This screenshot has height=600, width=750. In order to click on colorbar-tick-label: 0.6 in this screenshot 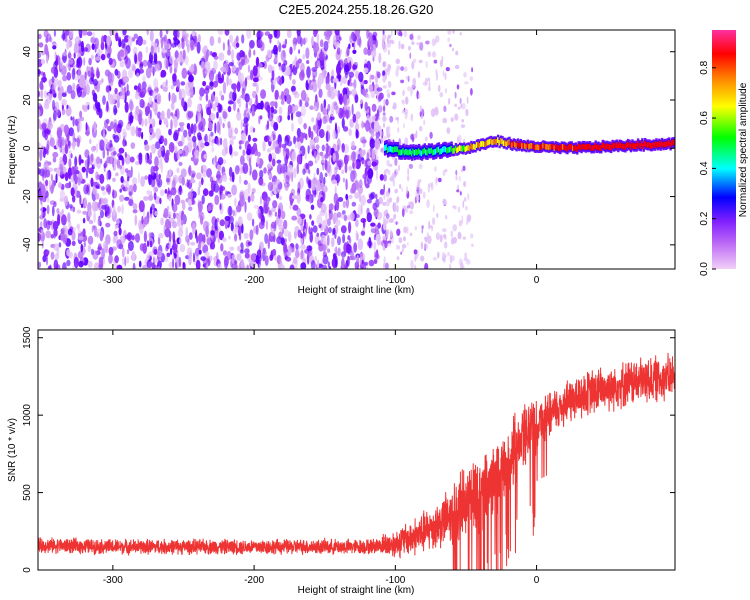, I will do `click(704, 118)`.